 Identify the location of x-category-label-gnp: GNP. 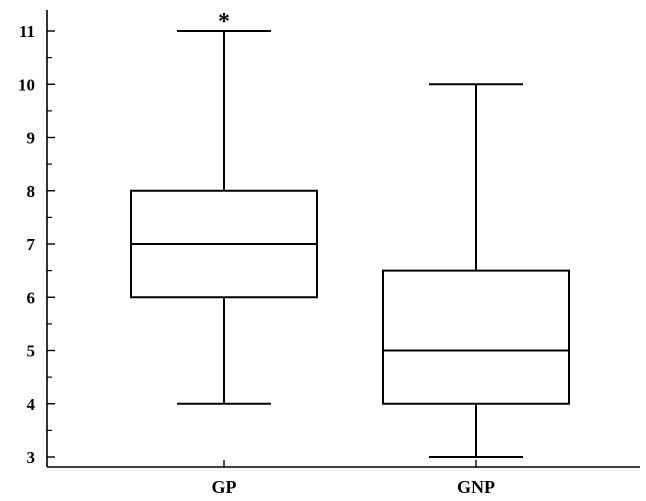
(476, 487).